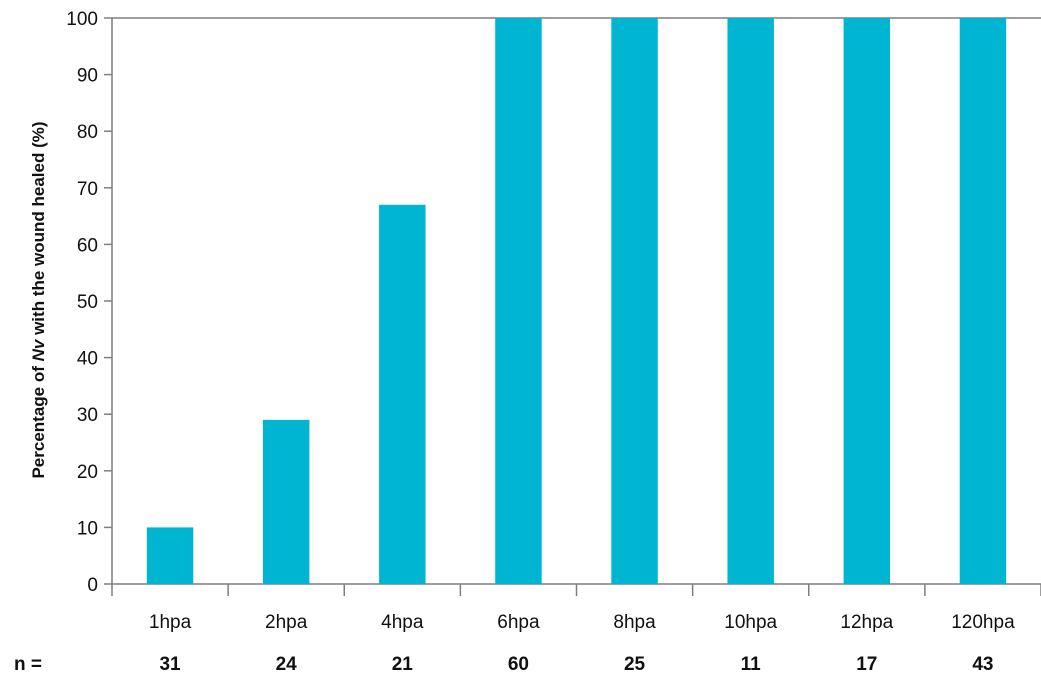 The width and height of the screenshot is (1041, 680). What do you see at coordinates (87, 415) in the screenshot?
I see `y-tick-label: 30` at bounding box center [87, 415].